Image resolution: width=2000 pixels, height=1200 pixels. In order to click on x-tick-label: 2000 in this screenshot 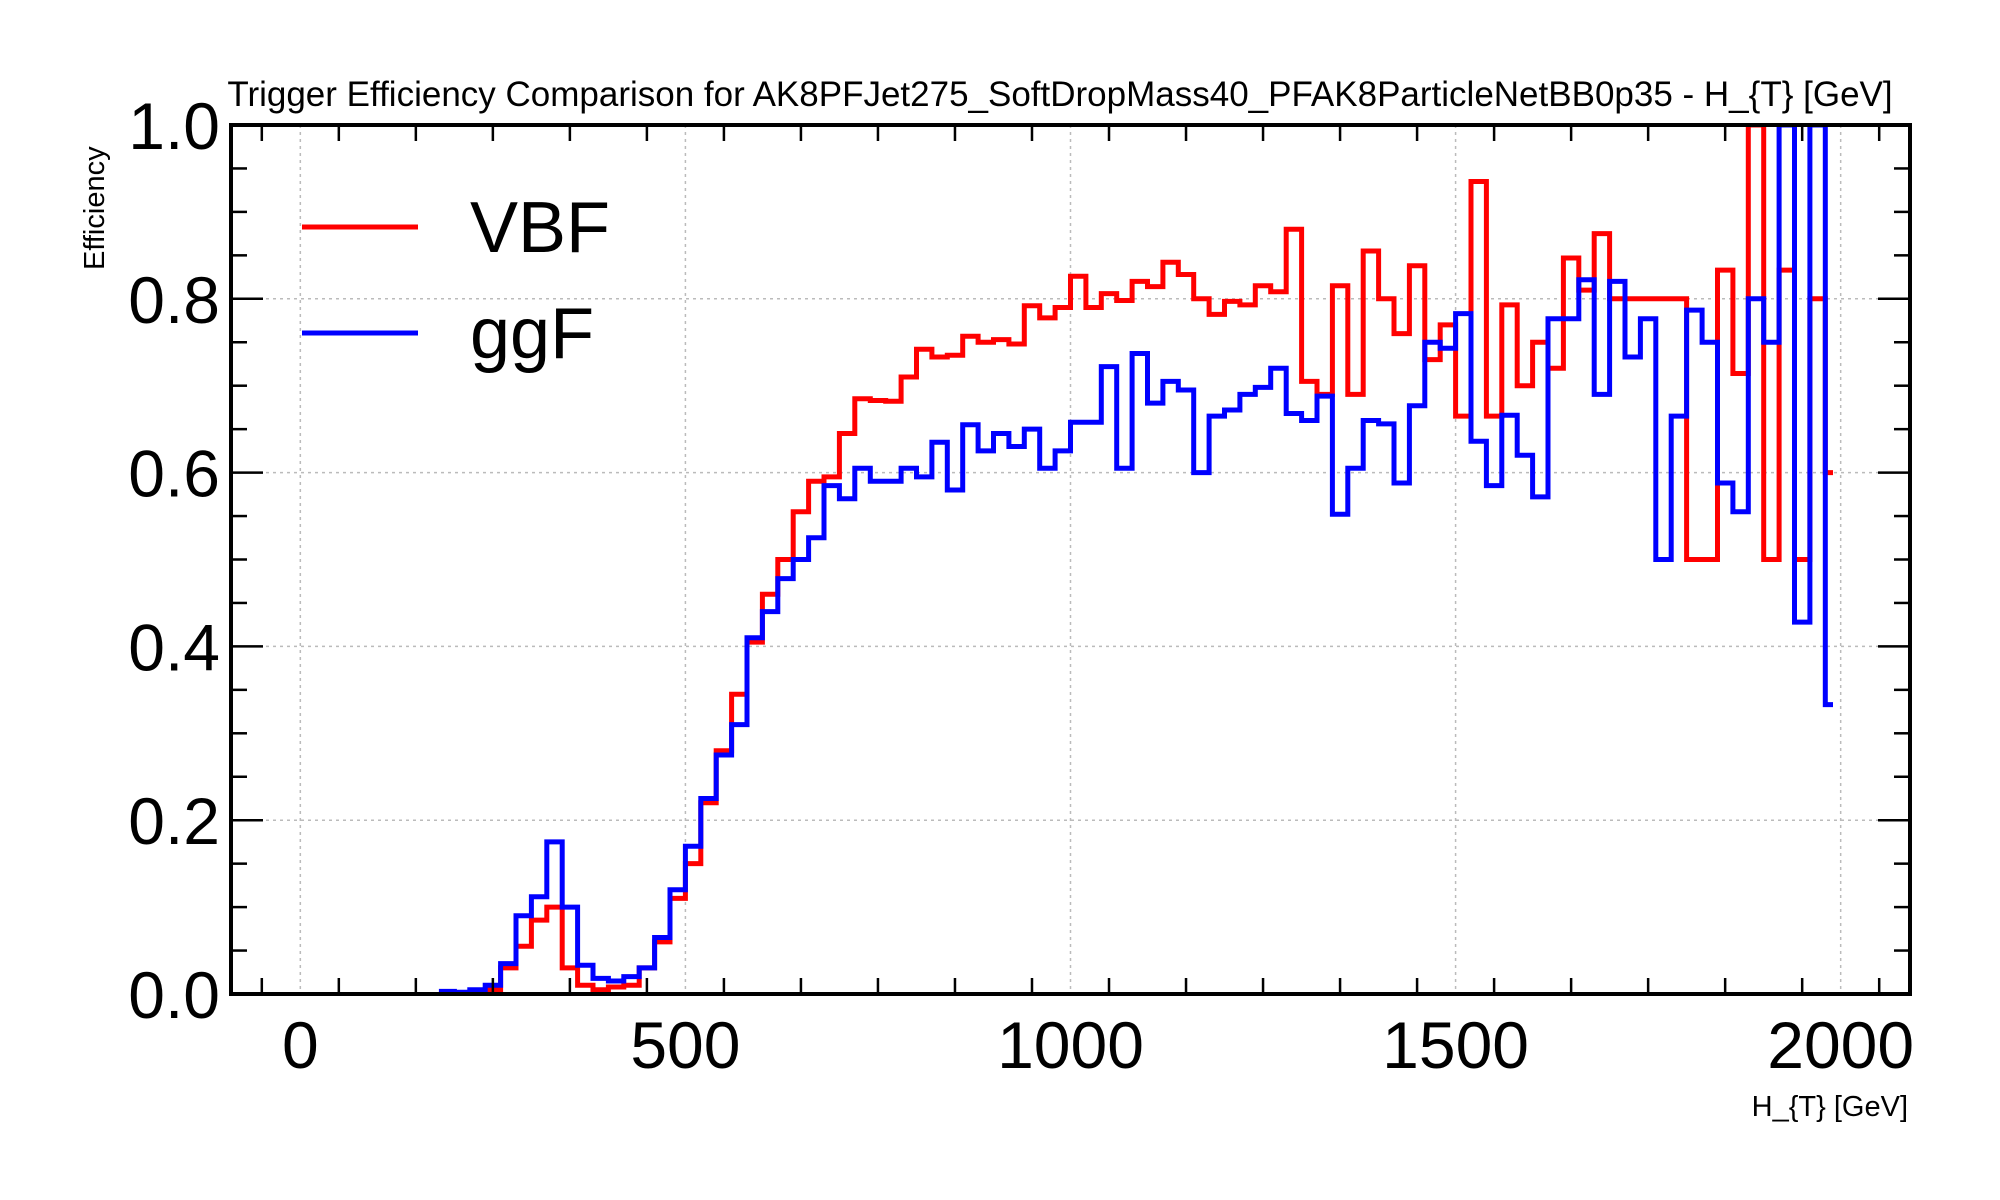, I will do `click(1840, 1045)`.